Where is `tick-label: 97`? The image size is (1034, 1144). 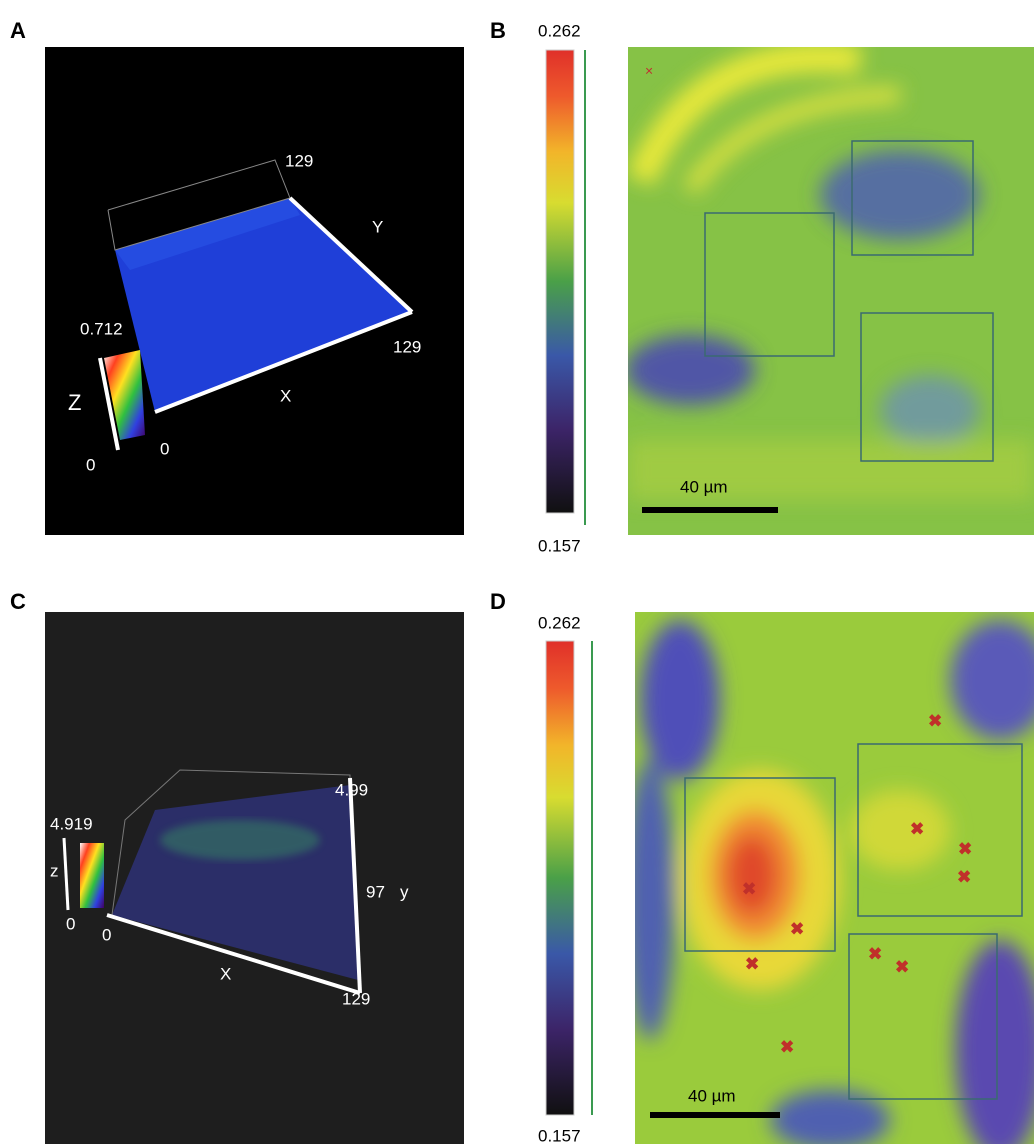
tick-label: 97 is located at coordinates (375, 891).